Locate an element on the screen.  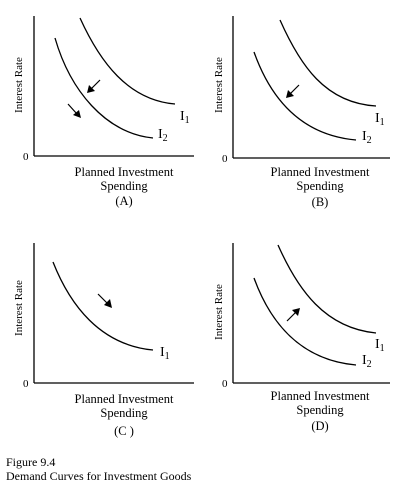
panel-a-xlabel-line1: Planned Investment is located at coordinates (124, 172).